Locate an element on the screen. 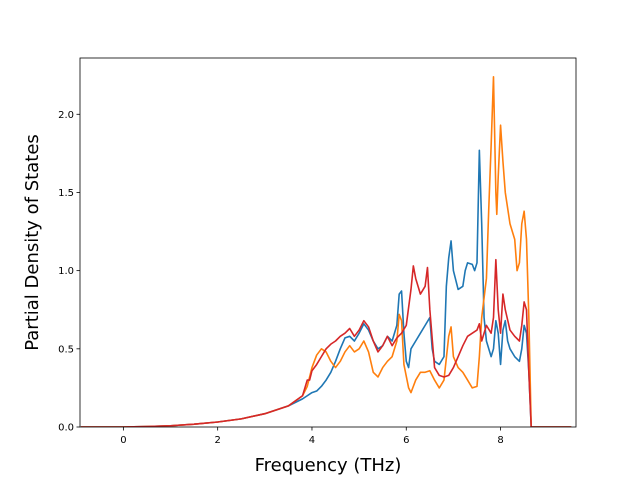 The image size is (640, 480). y-tick-label: 1.0 is located at coordinates (66, 271).